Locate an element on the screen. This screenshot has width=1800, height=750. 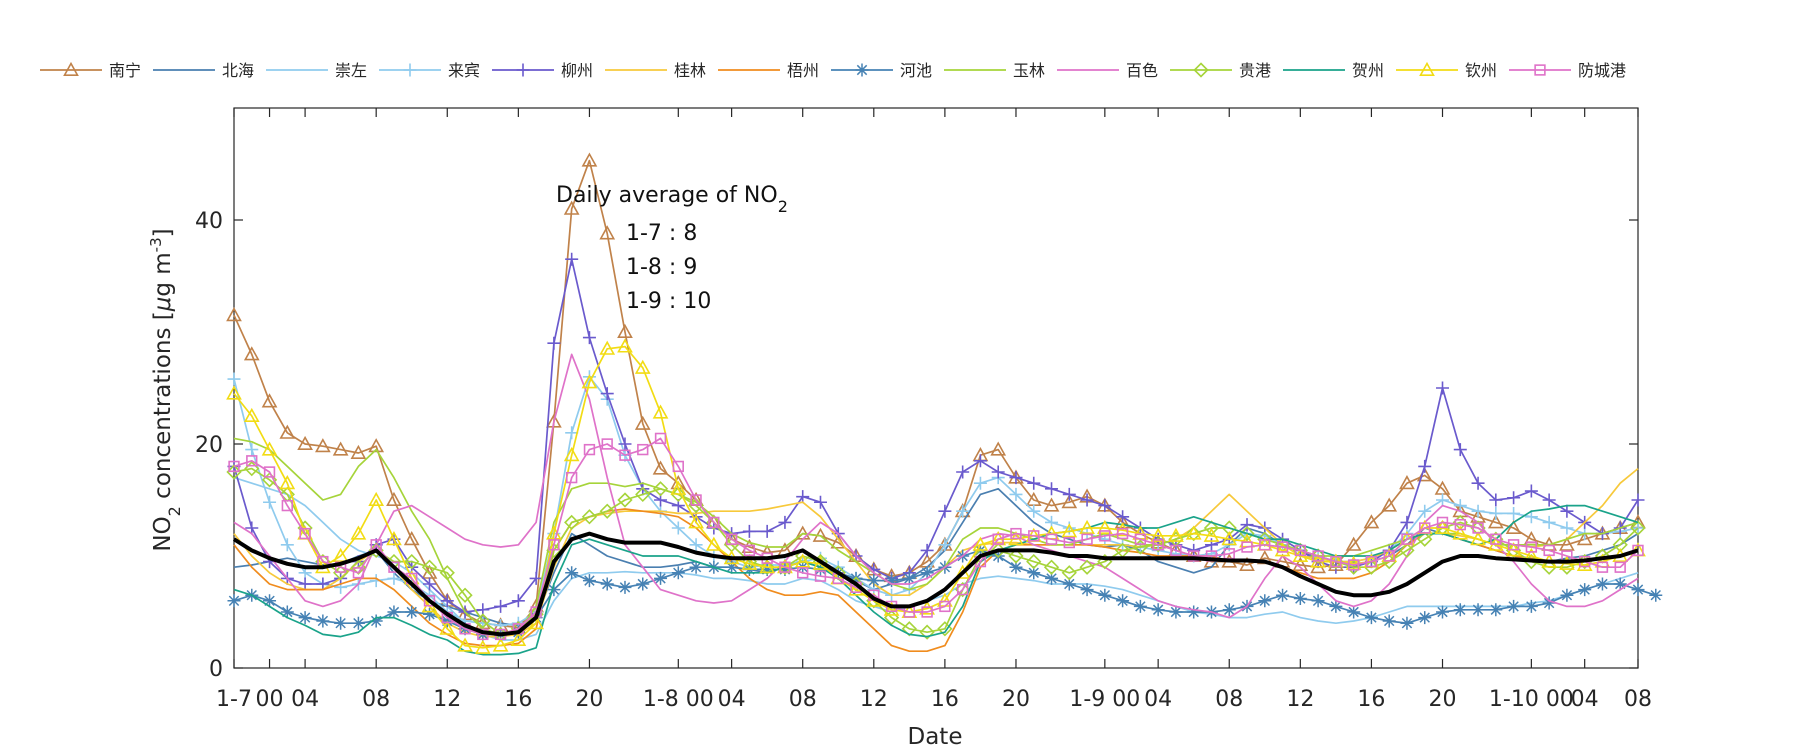
series-line-mean is located at coordinates (935, 584).